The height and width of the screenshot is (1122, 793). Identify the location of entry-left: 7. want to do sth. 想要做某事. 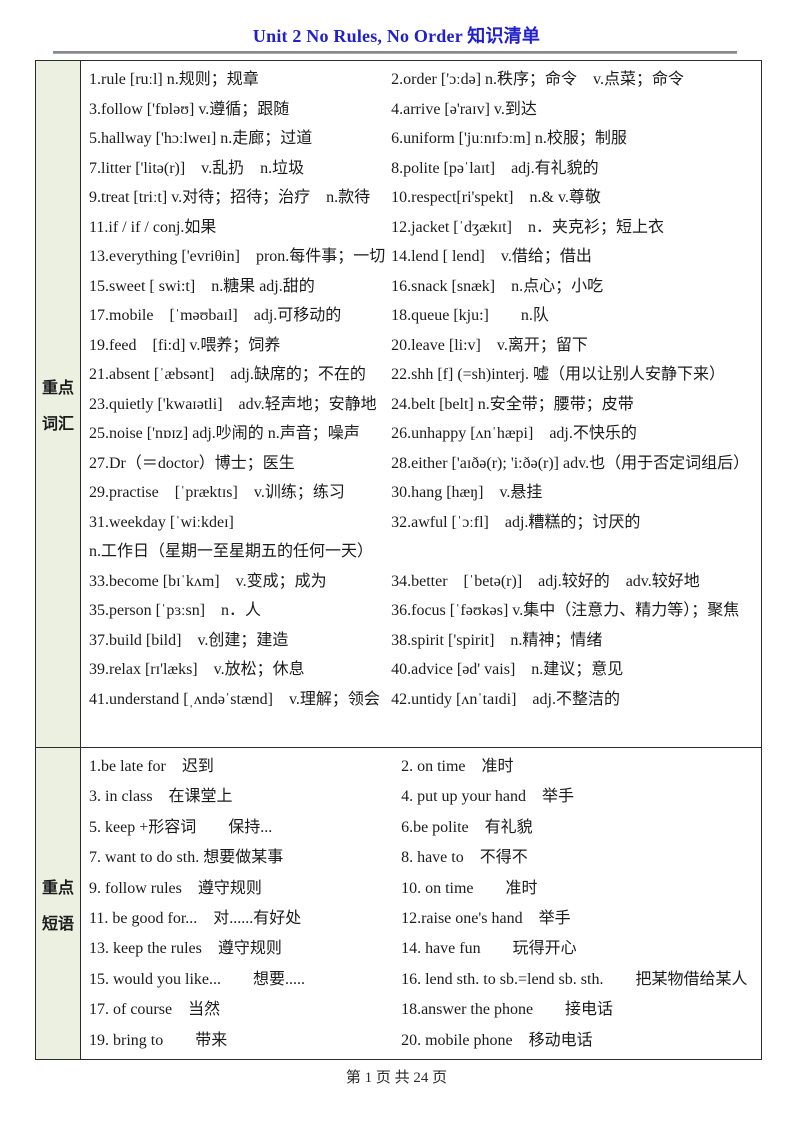
(186, 858).